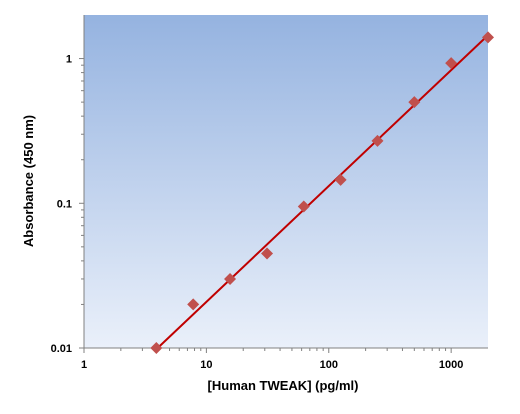  What do you see at coordinates (206, 365) in the screenshot?
I see `x-tick-label: 10` at bounding box center [206, 365].